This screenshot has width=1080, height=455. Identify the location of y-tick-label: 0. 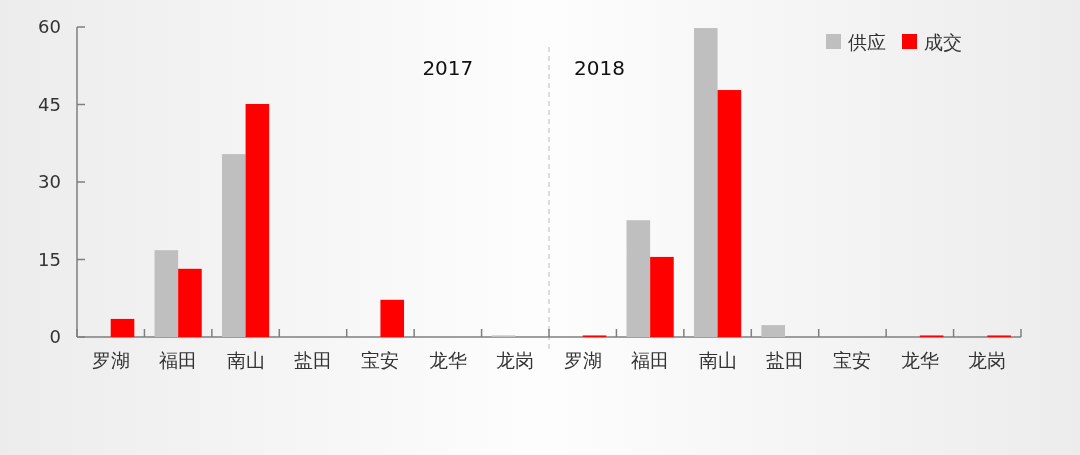
(55, 337).